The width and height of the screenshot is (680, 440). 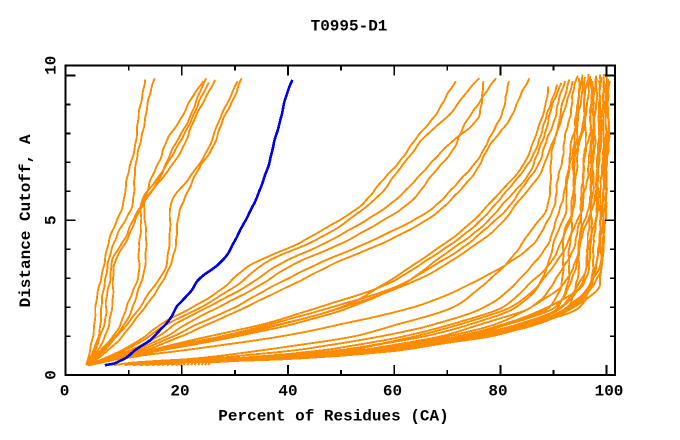 What do you see at coordinates (26, 220) in the screenshot?
I see `svg-text: Distance Cutoff, A` at bounding box center [26, 220].